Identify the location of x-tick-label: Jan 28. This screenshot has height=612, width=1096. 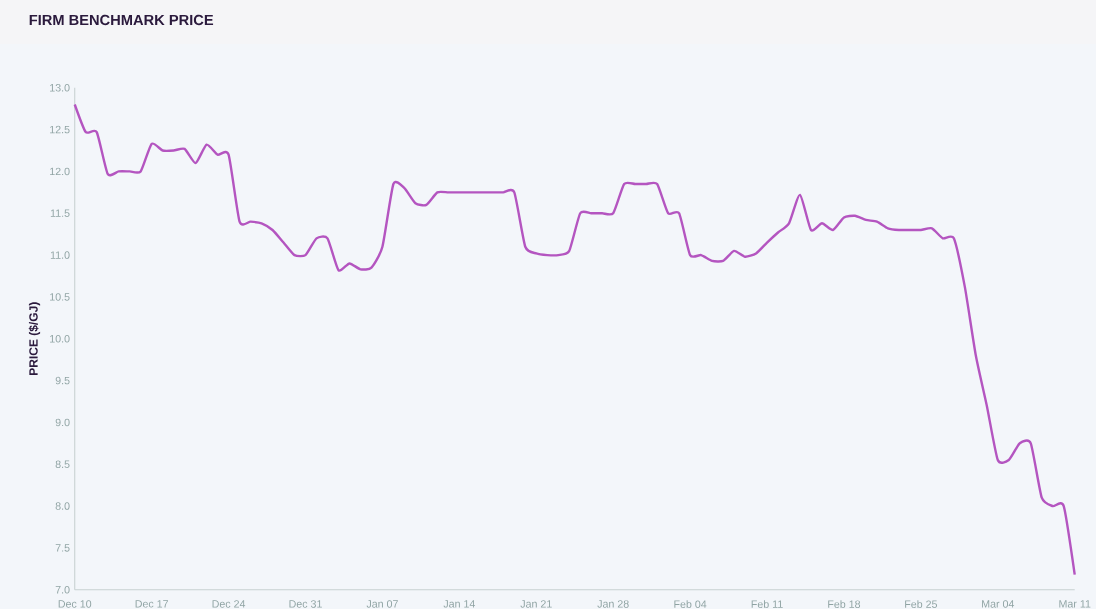
(613, 603).